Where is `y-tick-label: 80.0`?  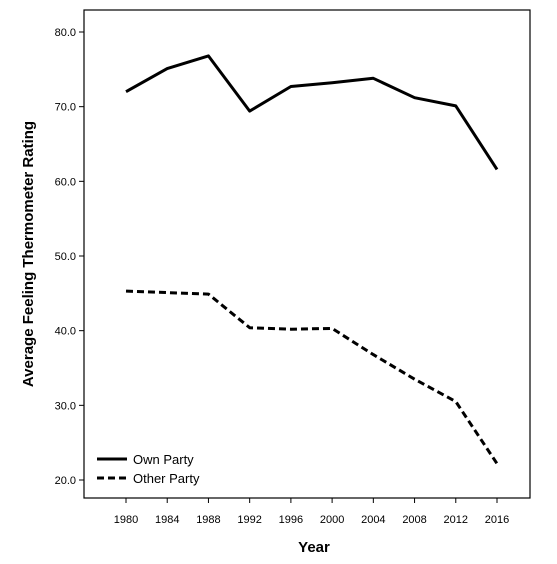 y-tick-label: 80.0 is located at coordinates (65, 33).